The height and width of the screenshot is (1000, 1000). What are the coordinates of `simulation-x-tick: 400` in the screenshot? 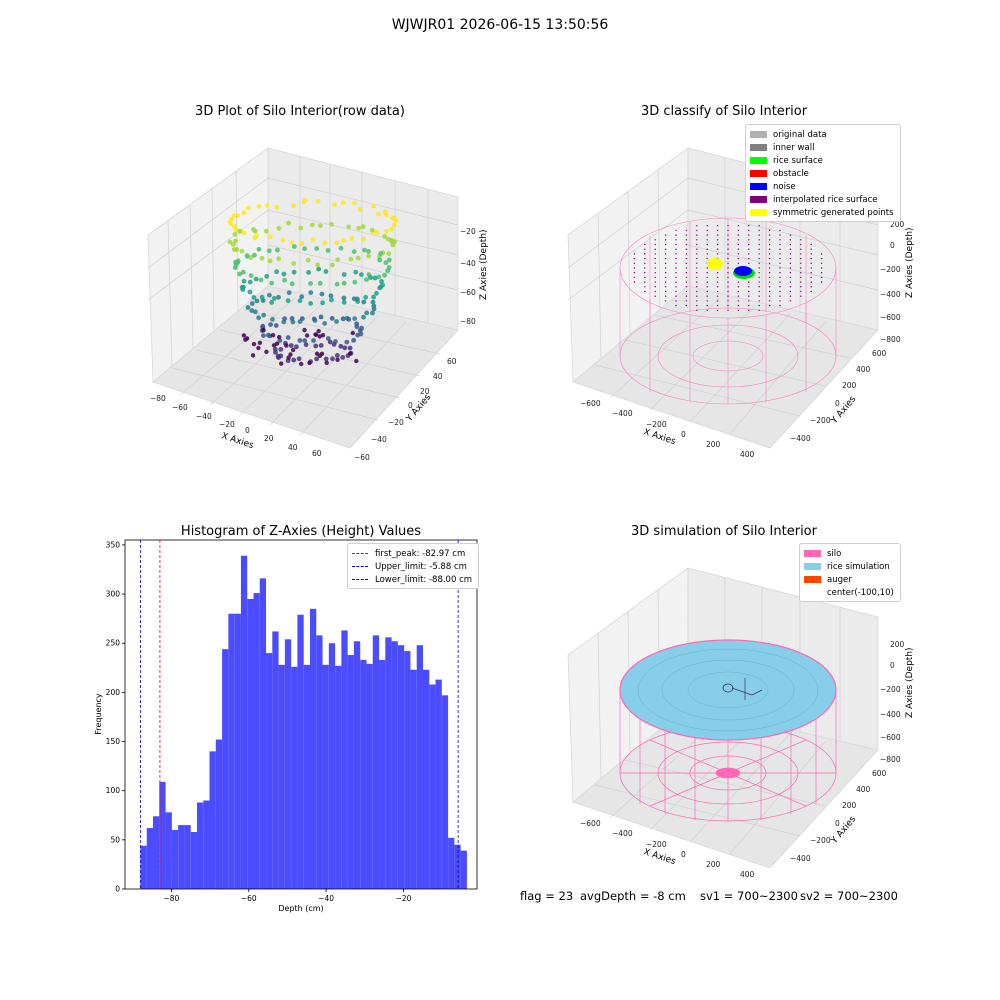 It's located at (747, 874).